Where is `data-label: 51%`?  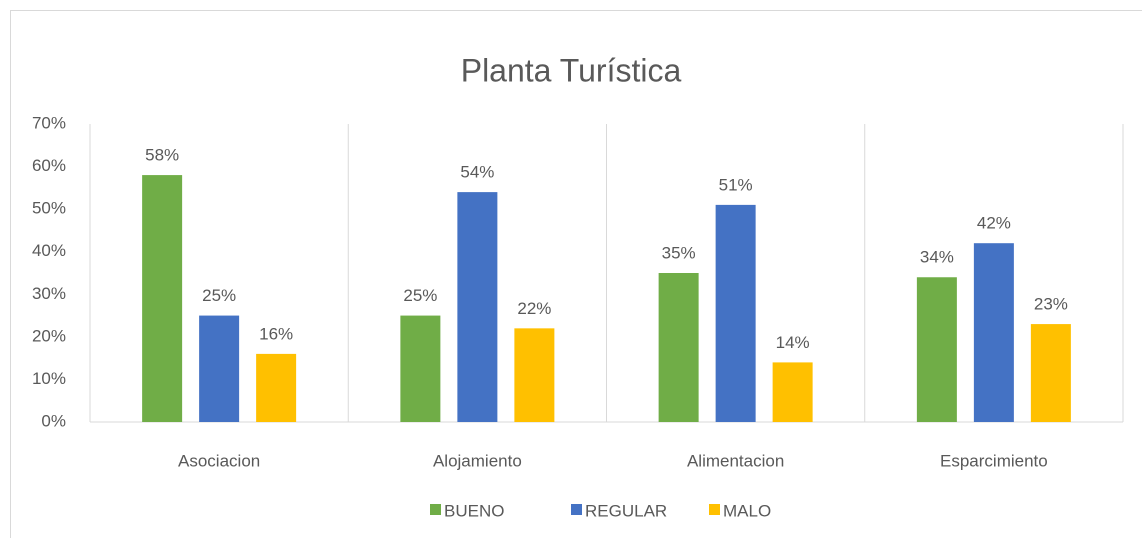 data-label: 51% is located at coordinates (736, 184).